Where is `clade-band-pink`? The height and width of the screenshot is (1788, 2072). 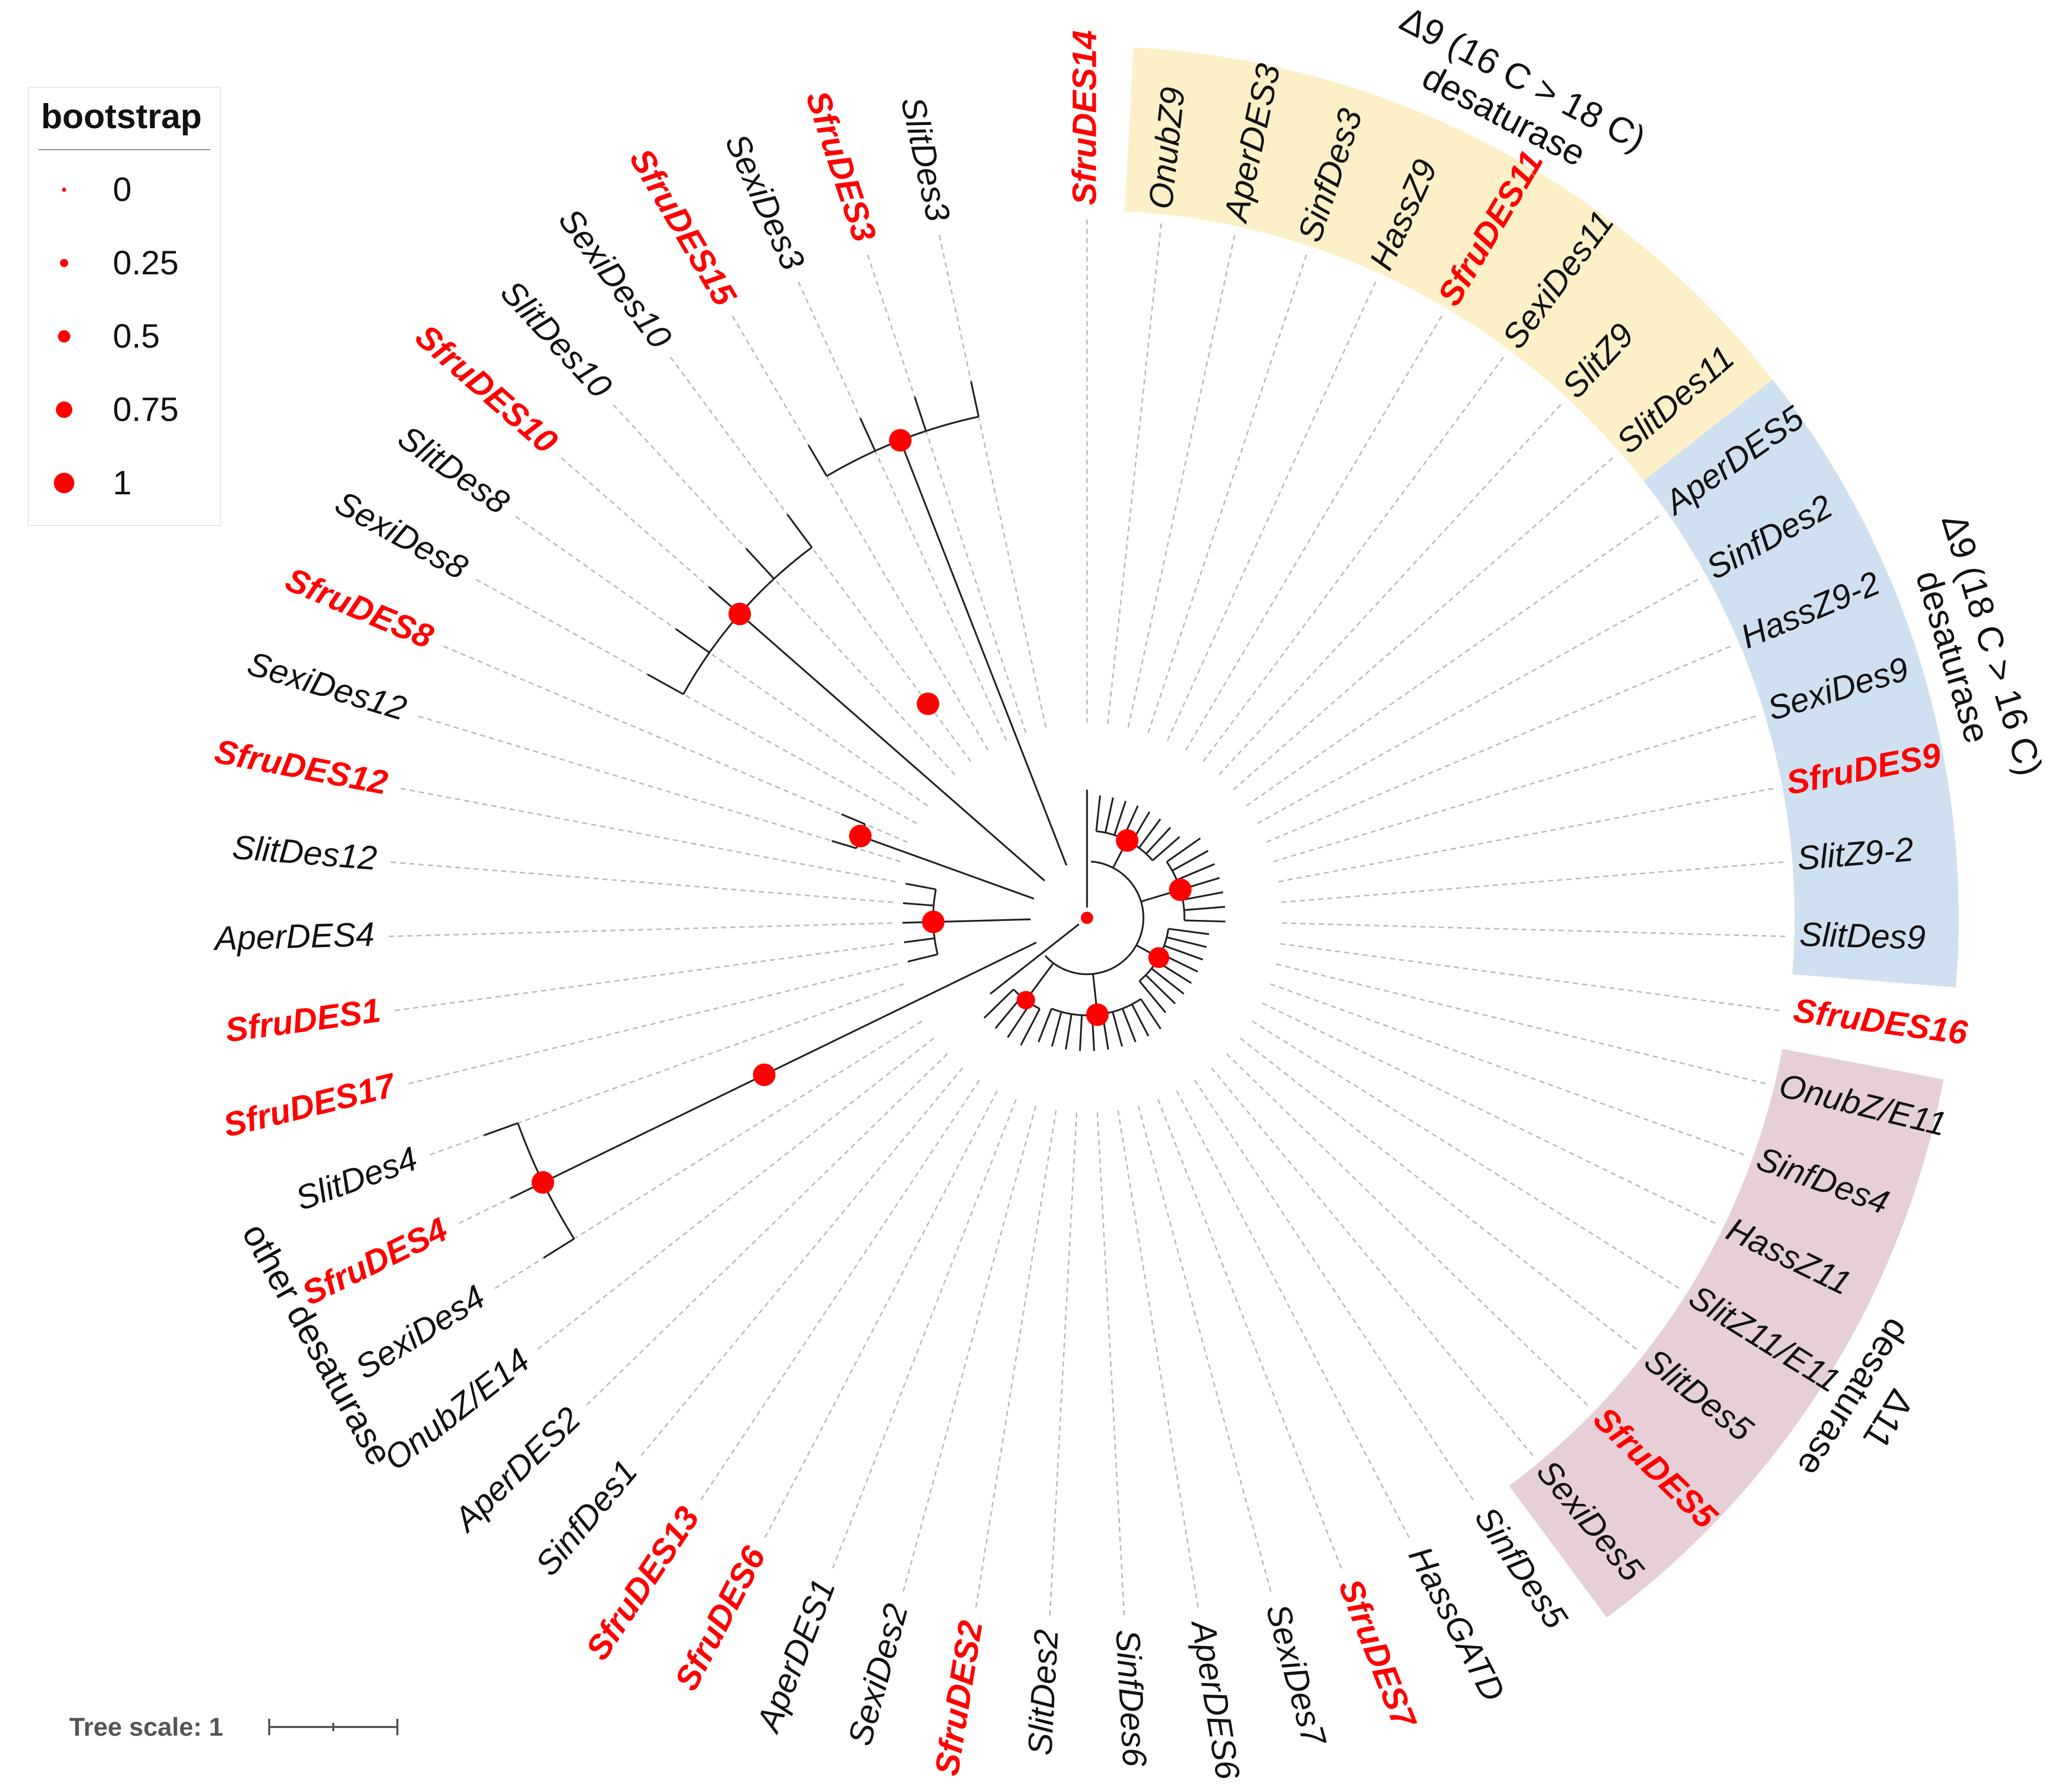 clade-band-pink is located at coordinates (1726, 1333).